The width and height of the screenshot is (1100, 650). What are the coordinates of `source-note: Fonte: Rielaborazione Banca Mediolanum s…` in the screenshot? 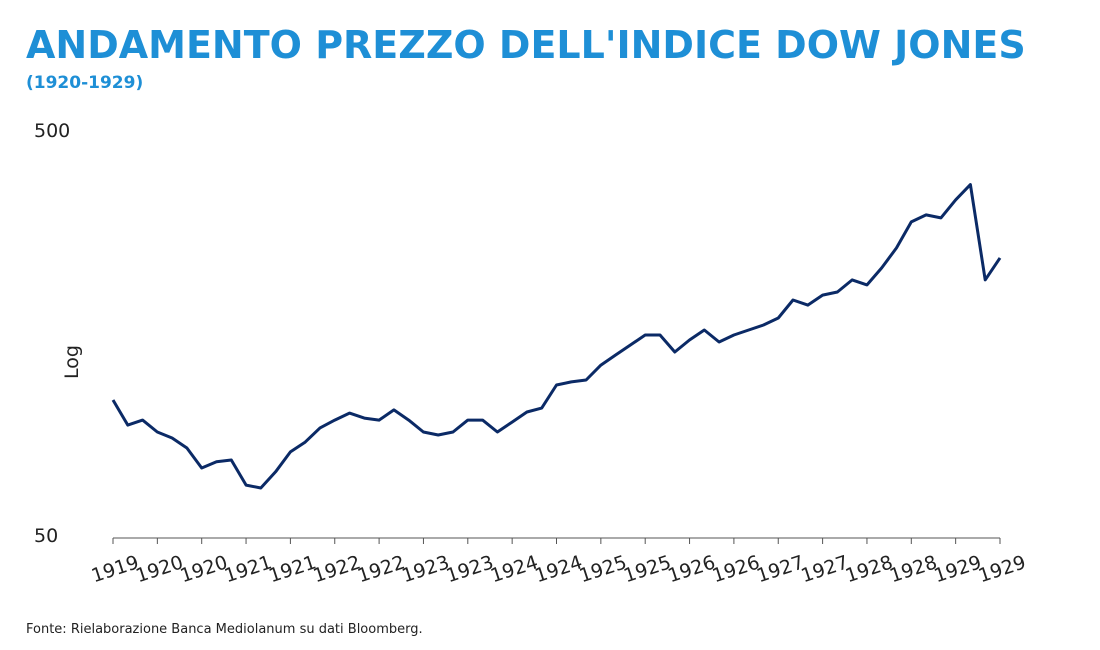 It's located at (224, 629).